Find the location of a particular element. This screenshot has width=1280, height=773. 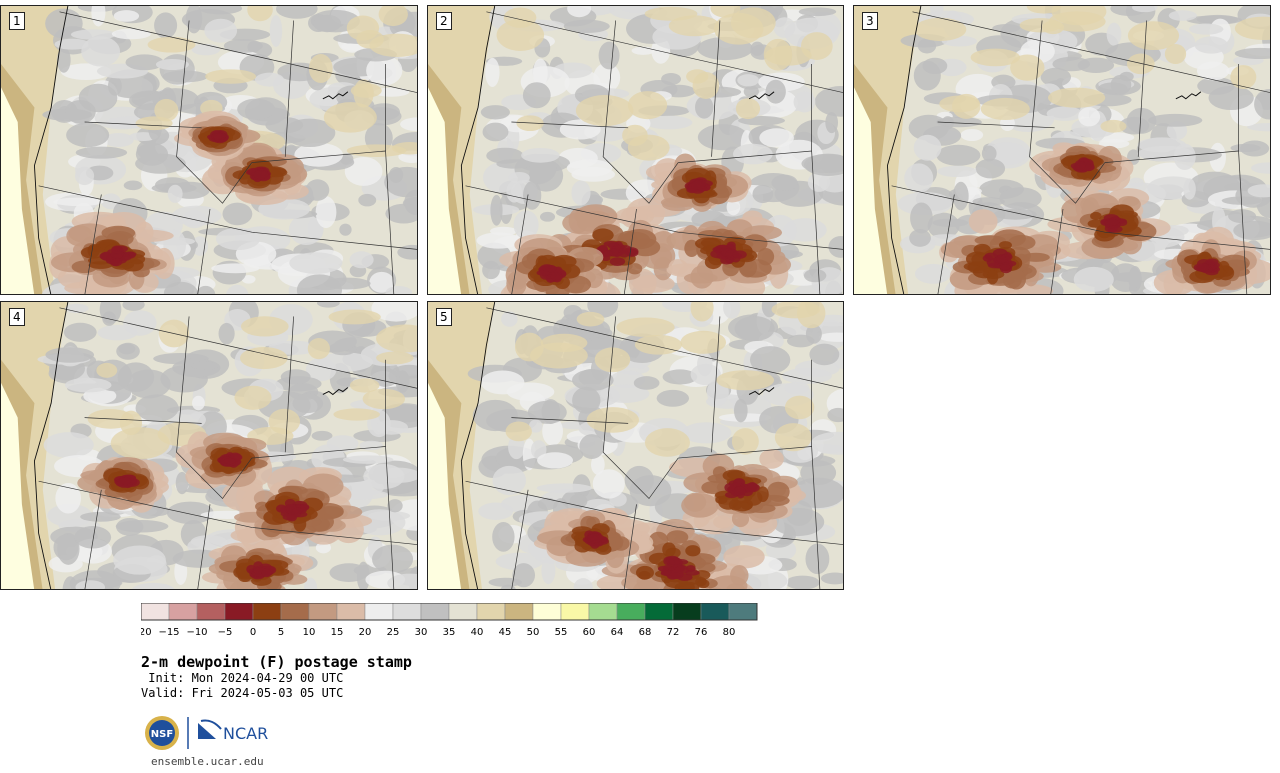

colorbar-tick-label: −20 is located at coordinates (146, 632).